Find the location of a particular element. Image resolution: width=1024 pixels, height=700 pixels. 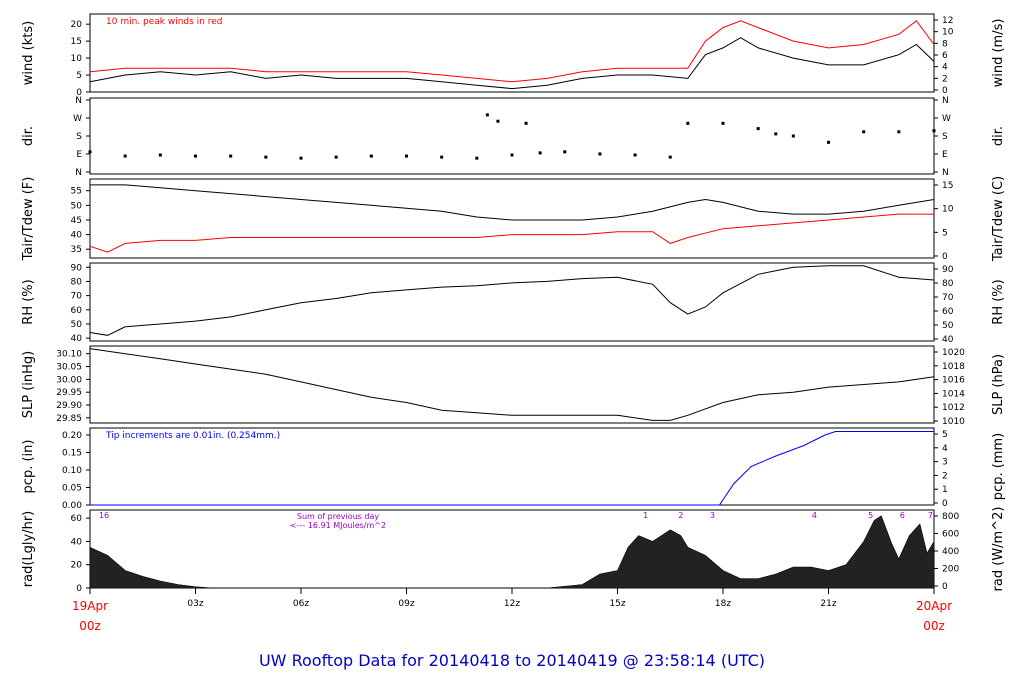

rad-right-axis-label: rad (W/m^2) is located at coordinates (998, 549).